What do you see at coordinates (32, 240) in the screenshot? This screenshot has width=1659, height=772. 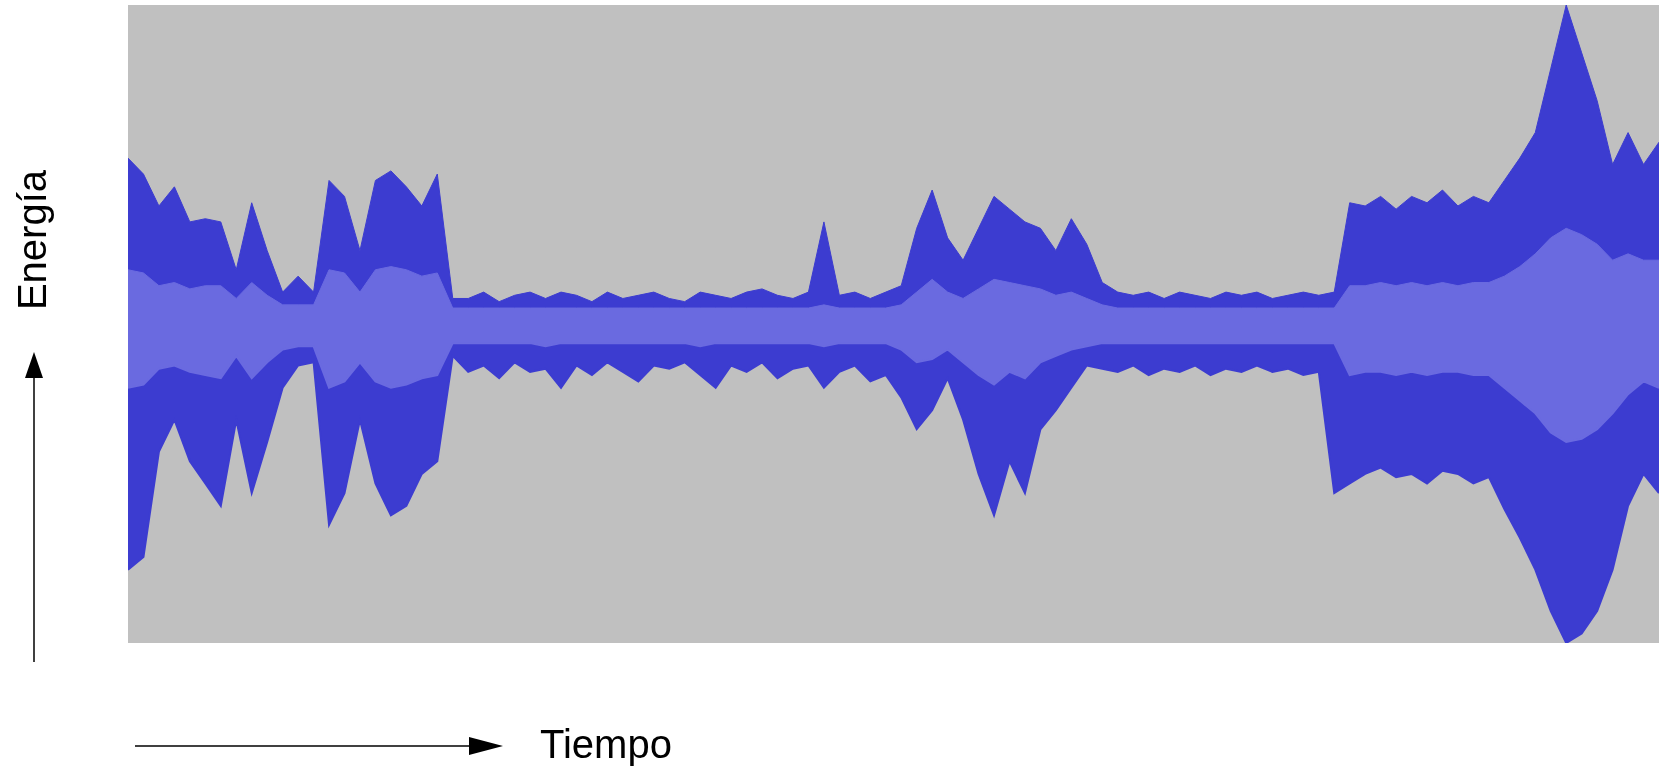 I see `y-axis-title: Energía` at bounding box center [32, 240].